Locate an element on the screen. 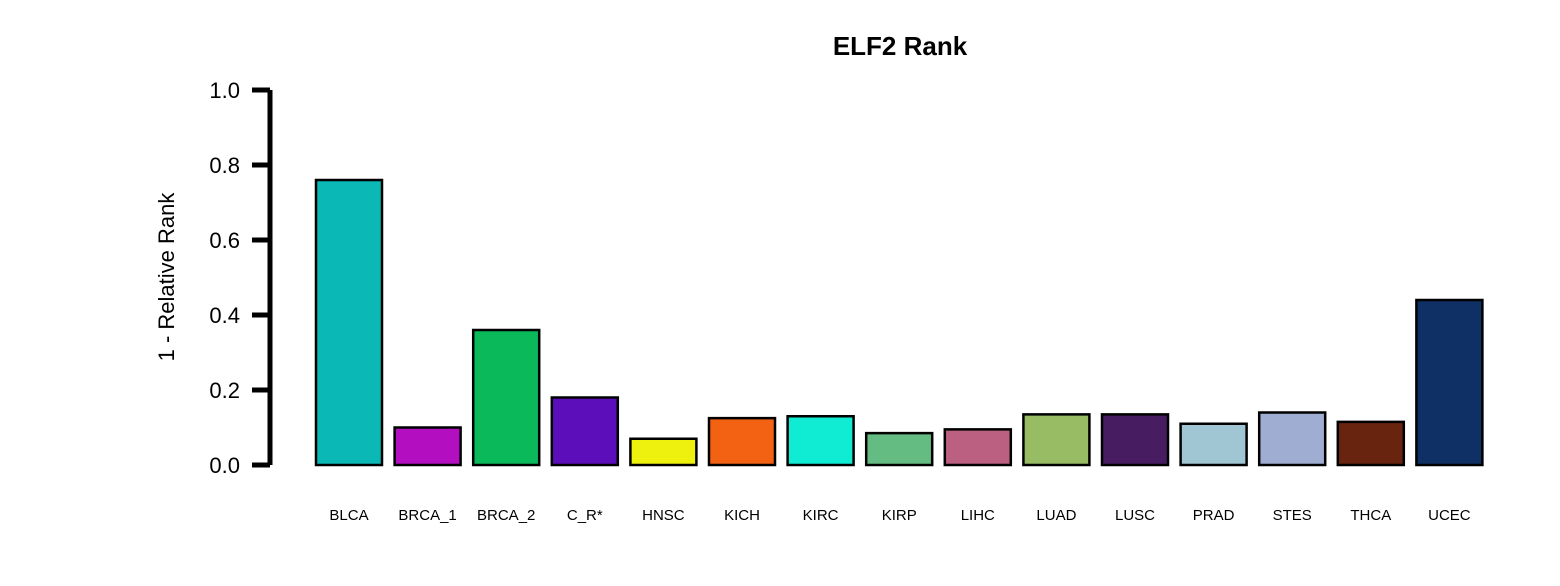  x-tick-label: BRCA_1 is located at coordinates (427, 515).